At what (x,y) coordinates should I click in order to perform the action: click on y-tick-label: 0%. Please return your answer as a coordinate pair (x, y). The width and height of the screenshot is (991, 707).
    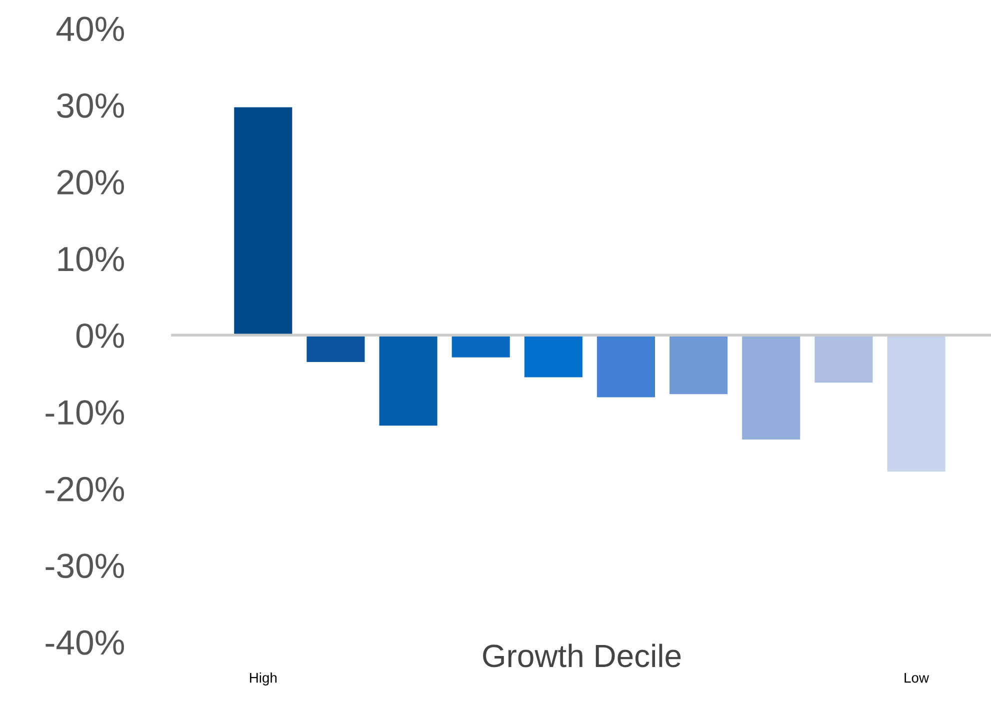
    Looking at the image, I should click on (100, 335).